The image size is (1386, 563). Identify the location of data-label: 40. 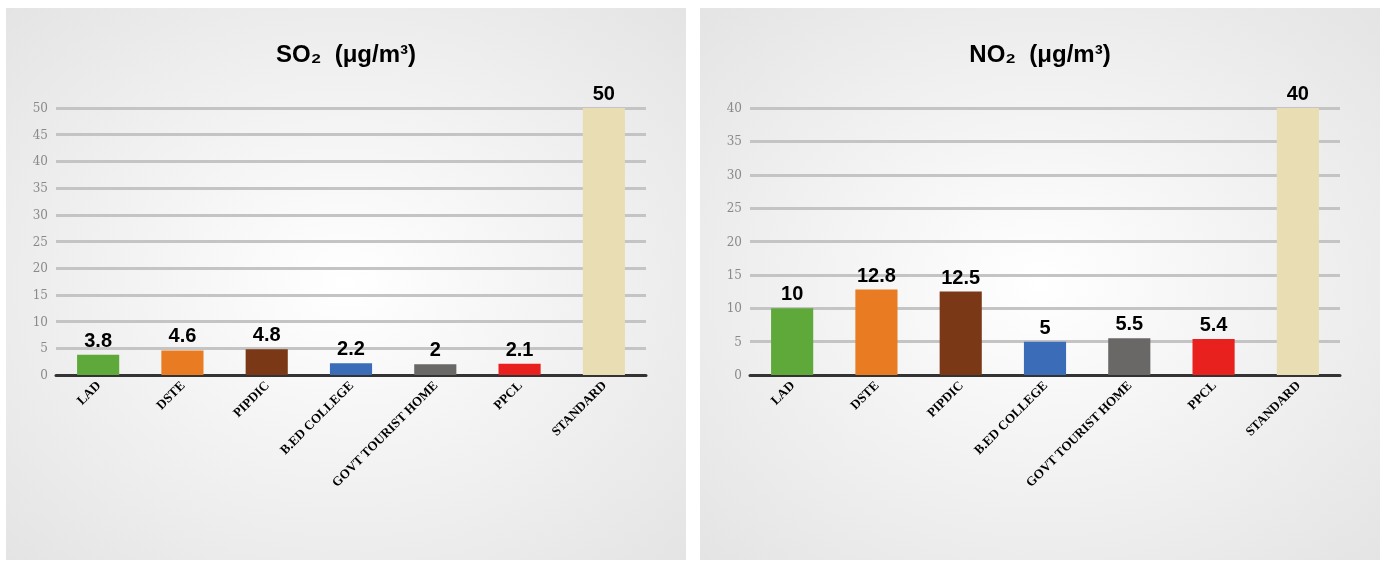
(1297, 93).